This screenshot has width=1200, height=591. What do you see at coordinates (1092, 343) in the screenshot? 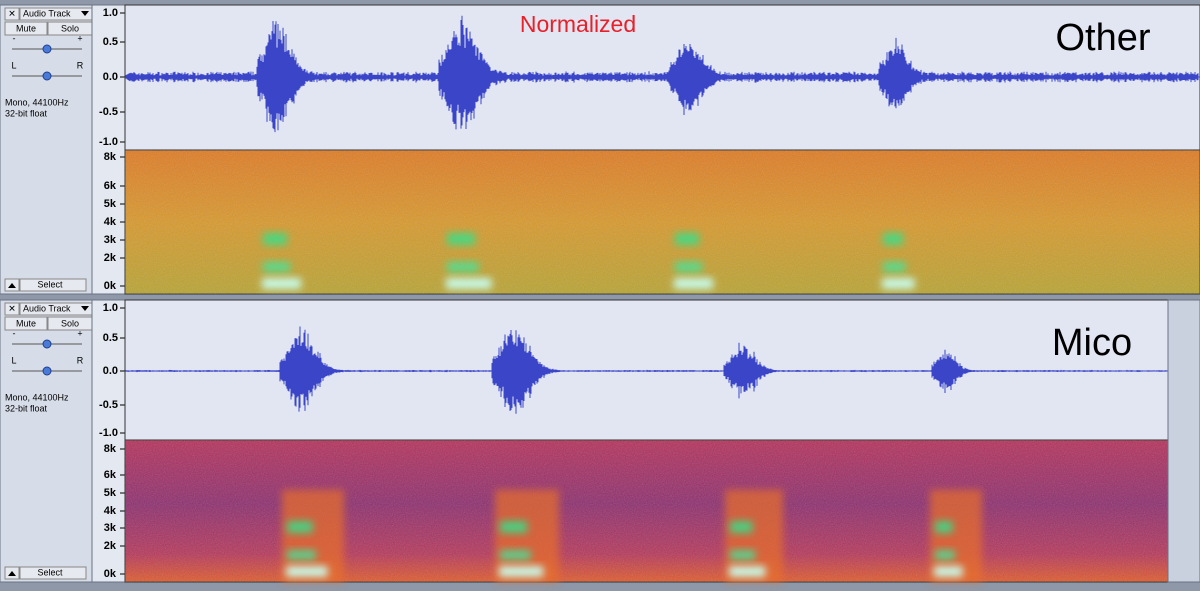
I see `track-label: Mico` at bounding box center [1092, 343].